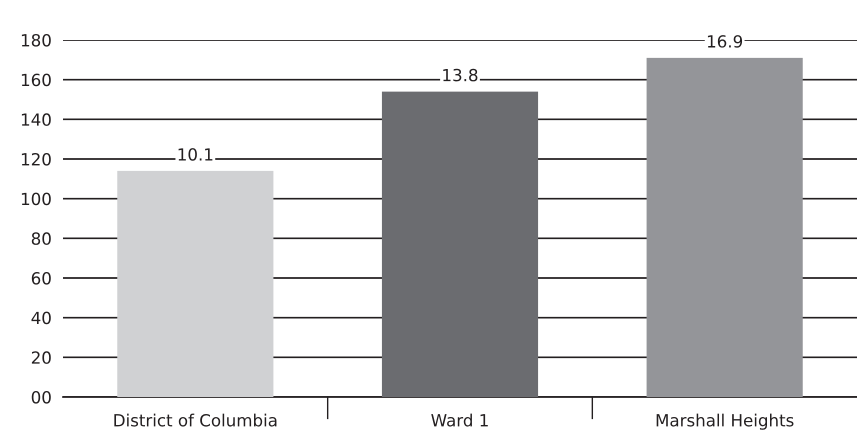 This screenshot has width=857, height=444. I want to click on y-tick-label: 140, so click(36, 119).